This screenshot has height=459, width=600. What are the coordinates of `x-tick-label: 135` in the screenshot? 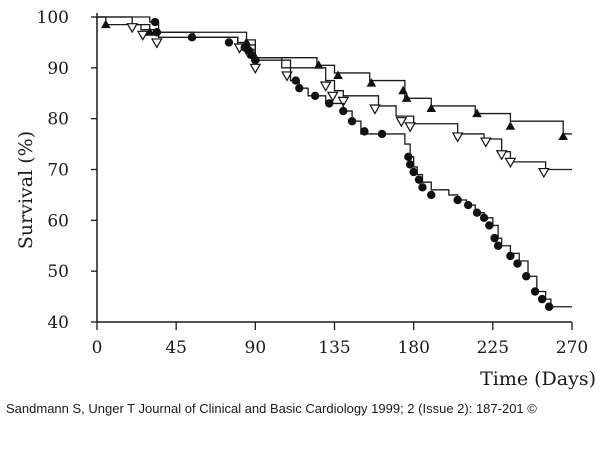 It's located at (334, 348).